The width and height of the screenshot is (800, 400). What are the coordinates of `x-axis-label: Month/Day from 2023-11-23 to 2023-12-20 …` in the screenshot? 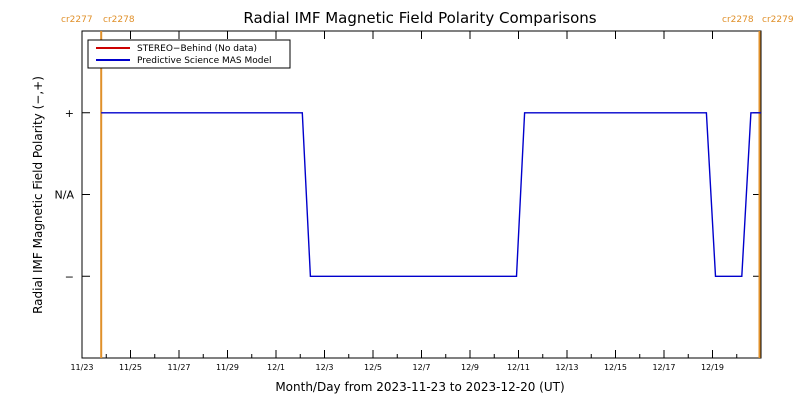 It's located at (419, 387).